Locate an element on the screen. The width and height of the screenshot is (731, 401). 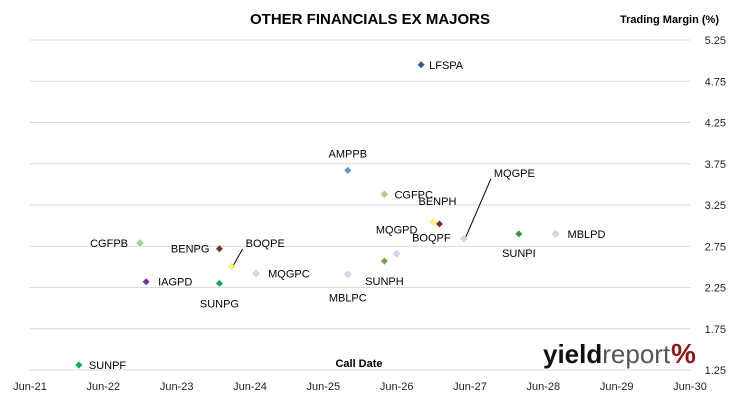
y-tick-label: 5.25 is located at coordinates (715, 41).